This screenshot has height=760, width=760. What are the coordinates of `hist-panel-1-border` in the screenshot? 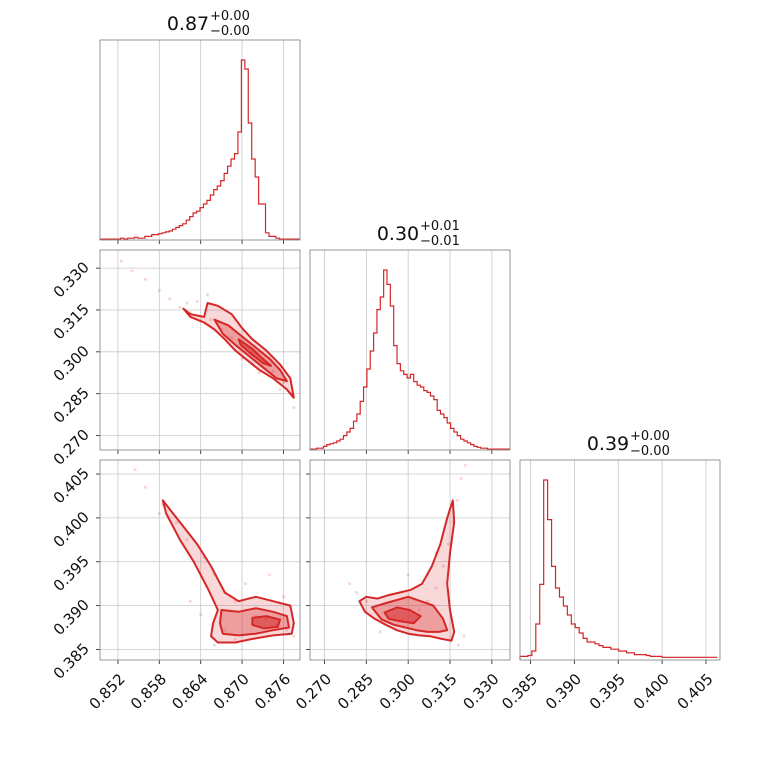 It's located at (410, 350).